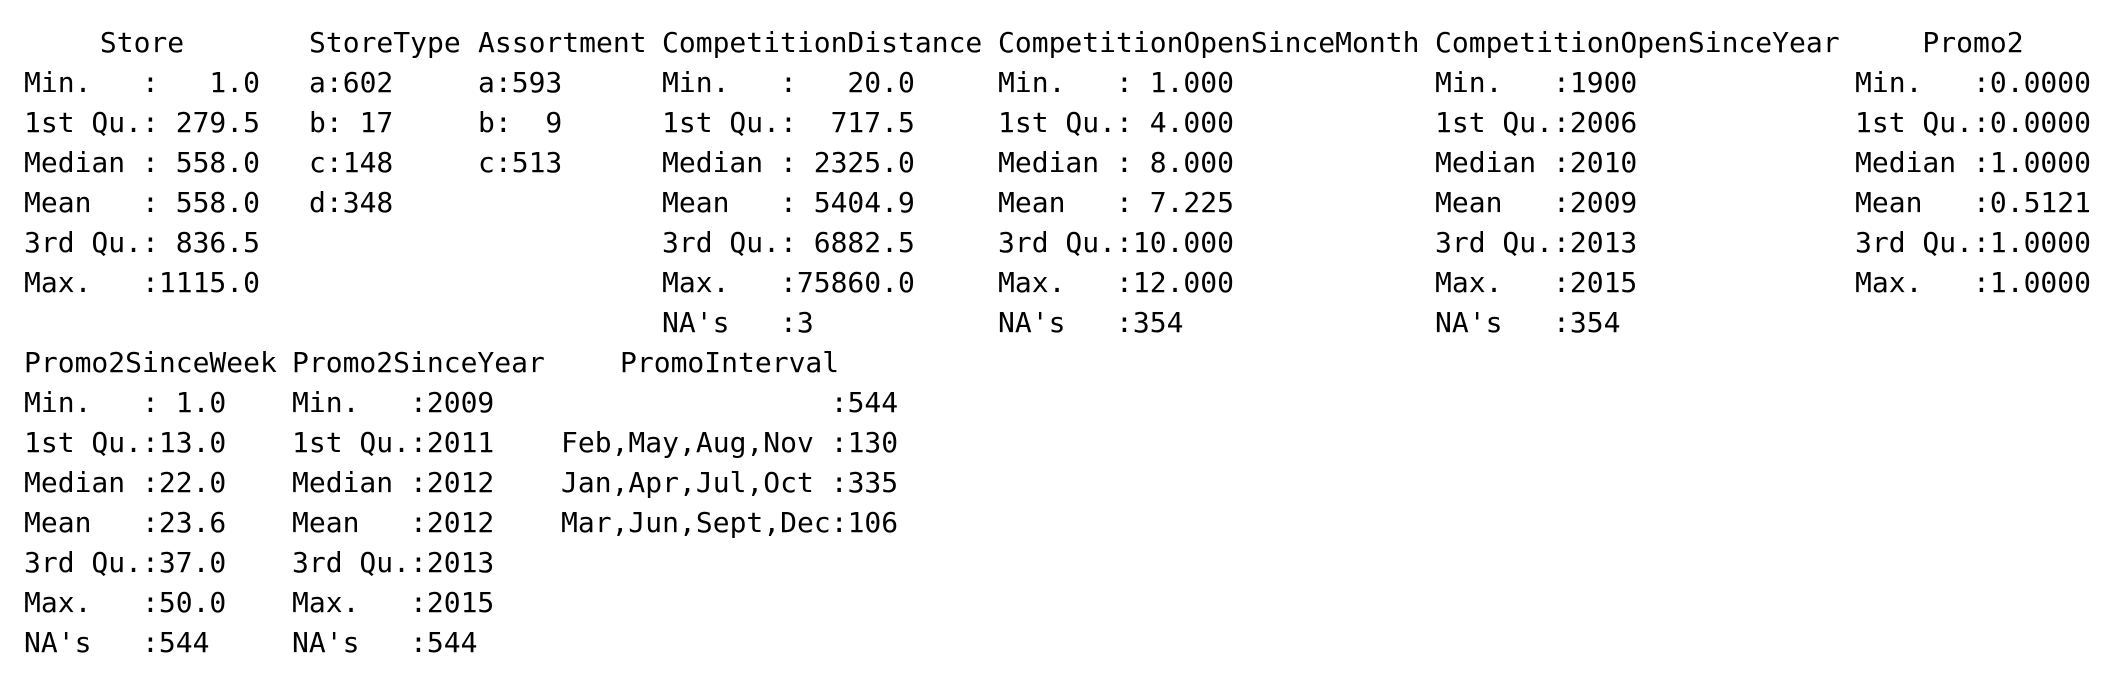 Image resolution: width=2118 pixels, height=676 pixels. I want to click on summary-cell: Mean :2009, so click(1536, 202).